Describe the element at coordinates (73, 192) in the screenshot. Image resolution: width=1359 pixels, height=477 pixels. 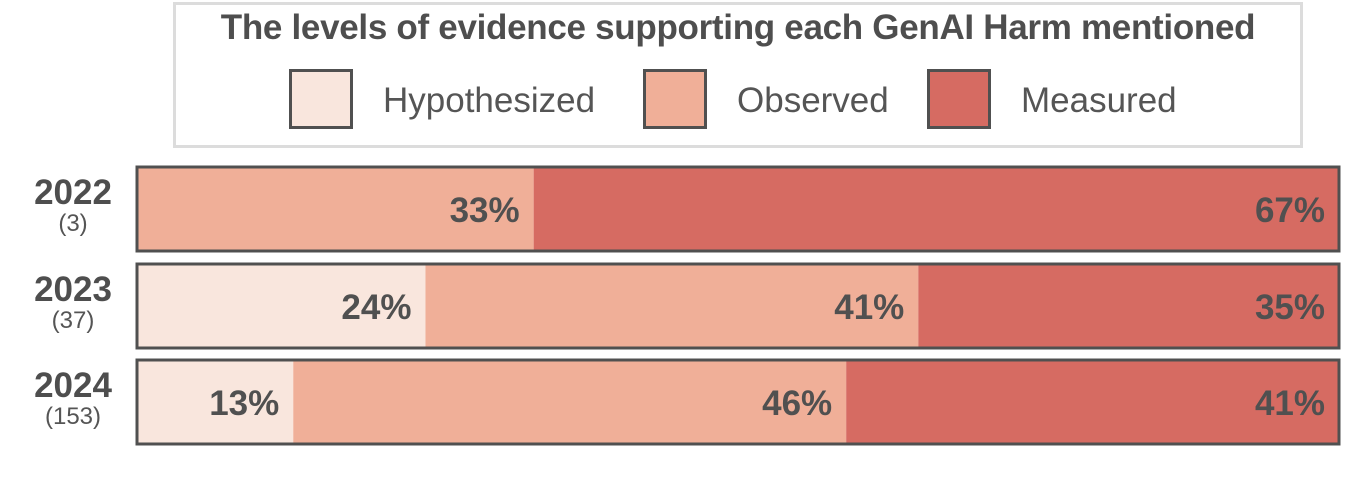
I see `year-label: 2022` at that location.